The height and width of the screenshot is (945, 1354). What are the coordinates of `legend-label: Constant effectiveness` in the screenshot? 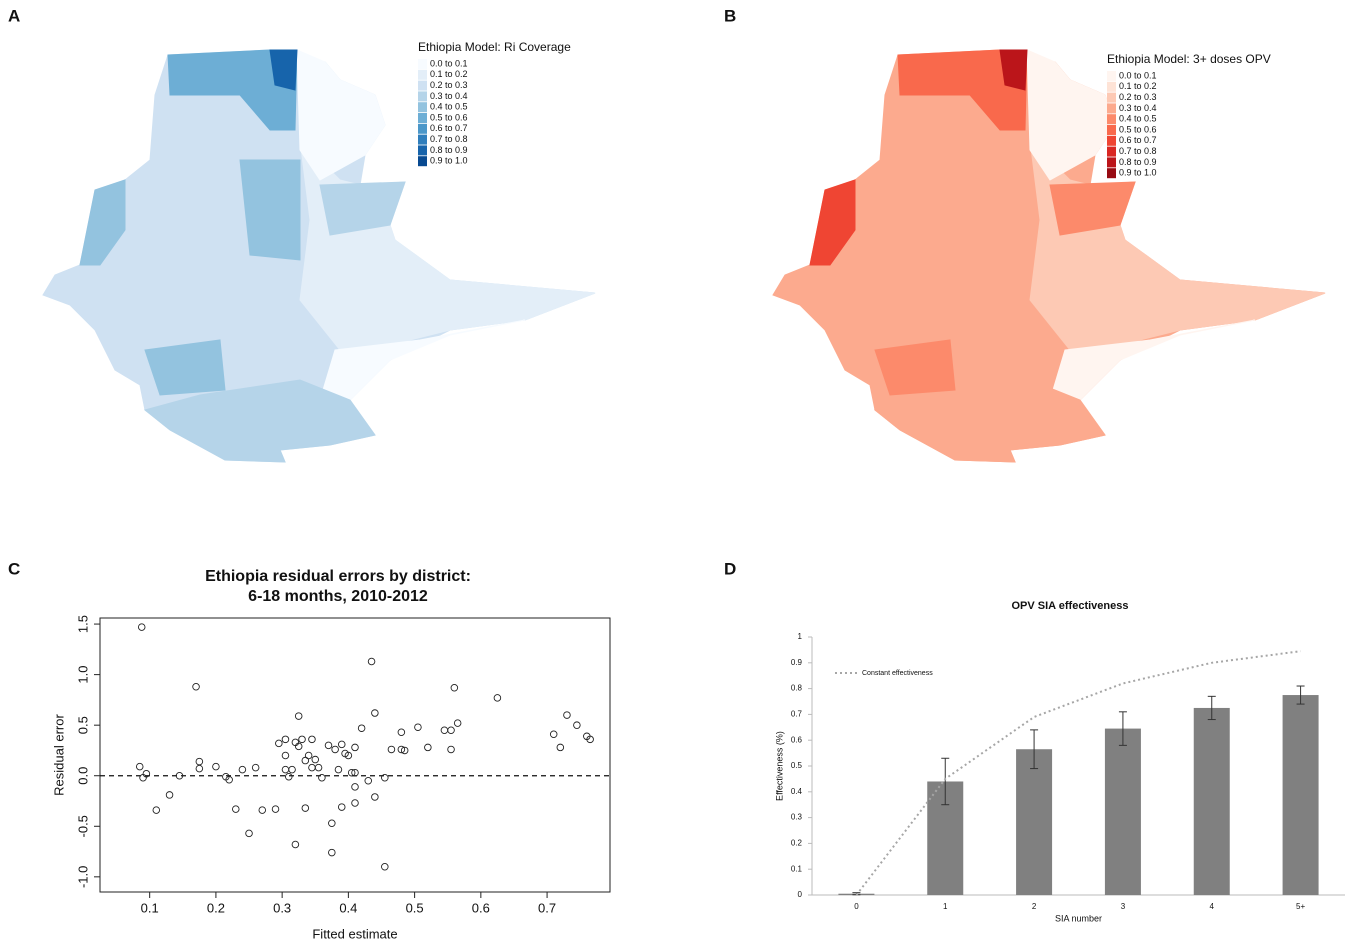 It's located at (897, 673).